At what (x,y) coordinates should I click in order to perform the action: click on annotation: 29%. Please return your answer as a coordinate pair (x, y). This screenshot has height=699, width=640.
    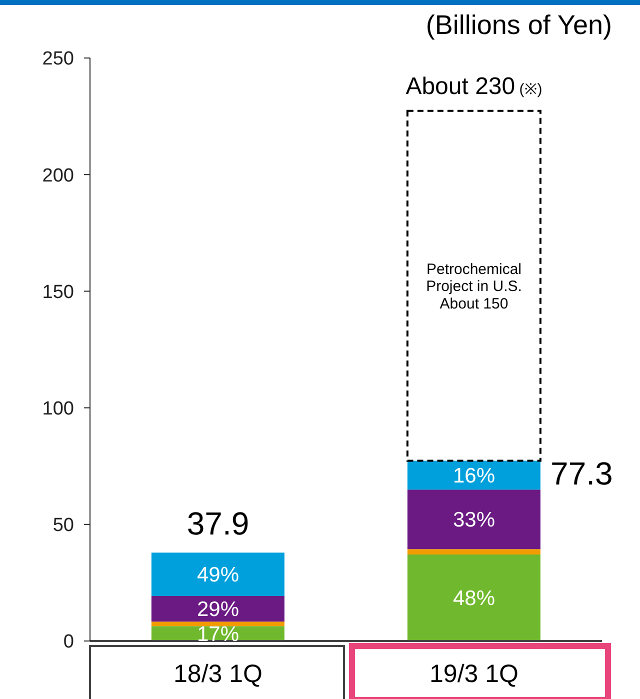
    Looking at the image, I should click on (218, 610).